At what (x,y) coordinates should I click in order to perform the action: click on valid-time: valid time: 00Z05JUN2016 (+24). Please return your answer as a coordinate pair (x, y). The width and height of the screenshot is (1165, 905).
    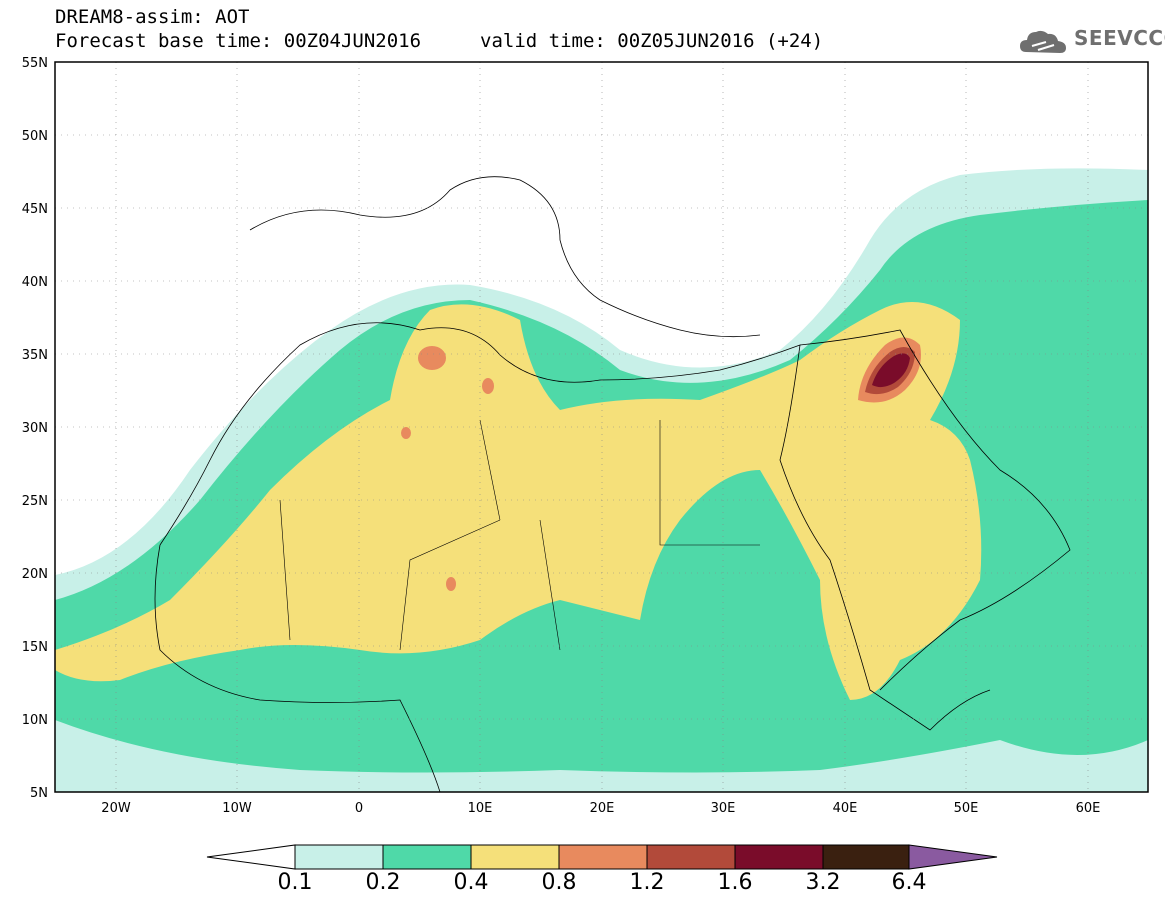
    Looking at the image, I should click on (652, 41).